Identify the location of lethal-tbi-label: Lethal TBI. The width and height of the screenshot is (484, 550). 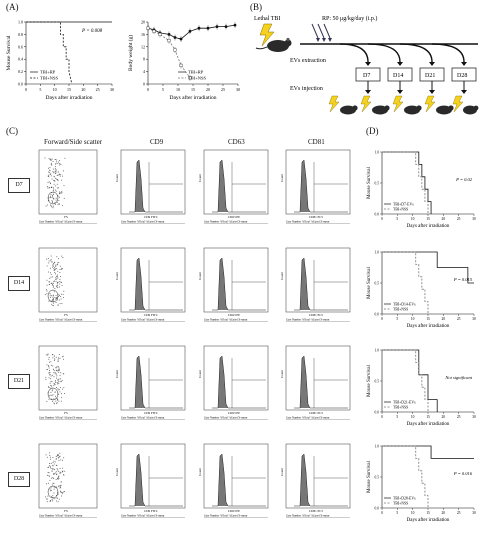
(267, 19).